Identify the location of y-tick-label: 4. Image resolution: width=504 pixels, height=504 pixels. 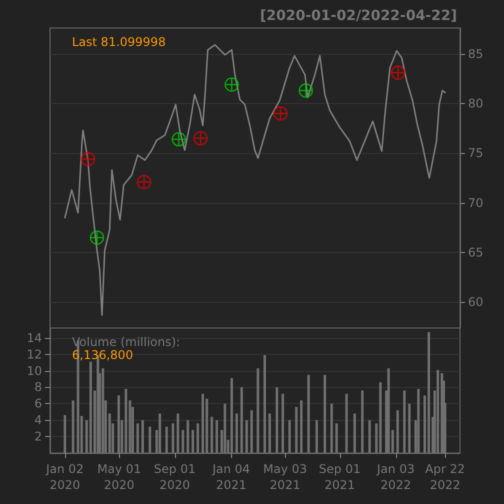
(38, 420).